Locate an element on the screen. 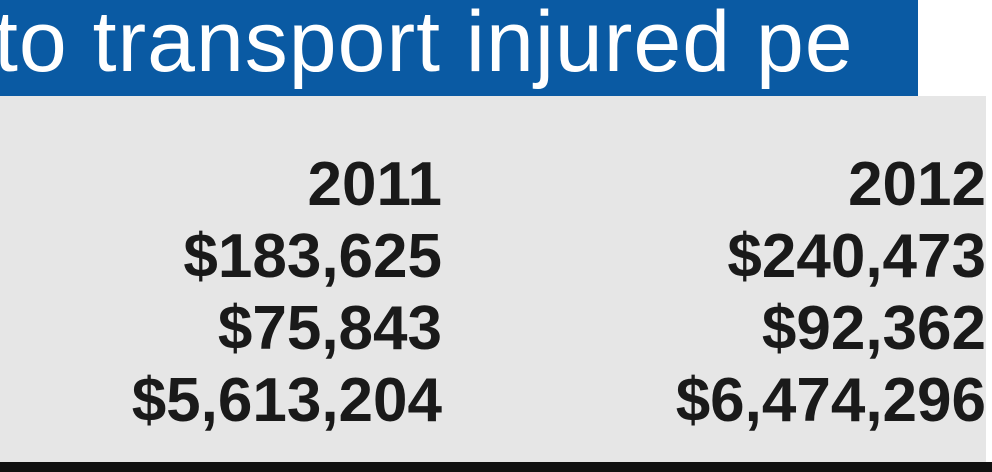 Image resolution: width=992 pixels, height=472 pixels. table-cell: $240,473 is located at coordinates (856, 256).